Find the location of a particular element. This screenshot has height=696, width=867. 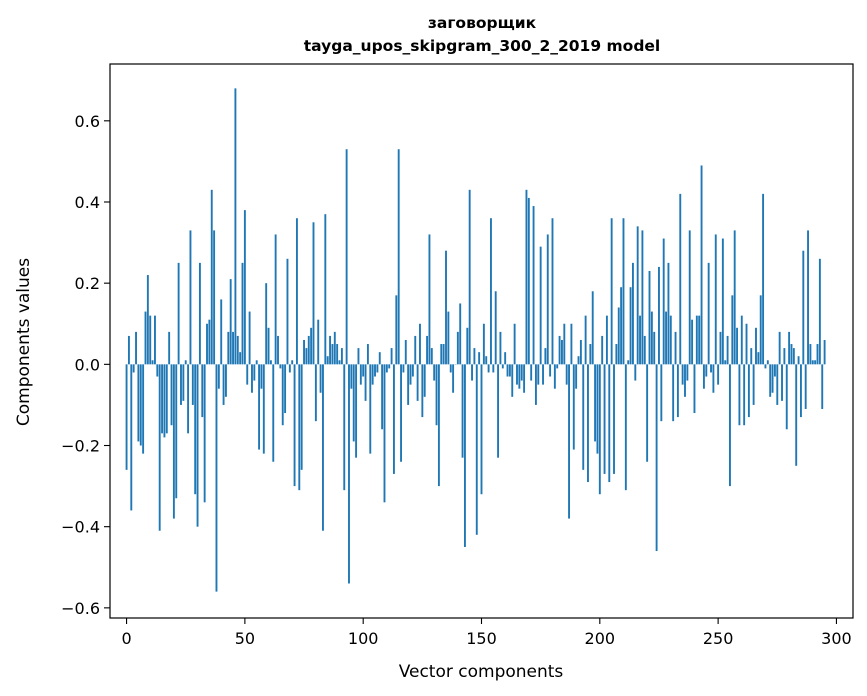

x-tick-label: 150 is located at coordinates (481, 638).